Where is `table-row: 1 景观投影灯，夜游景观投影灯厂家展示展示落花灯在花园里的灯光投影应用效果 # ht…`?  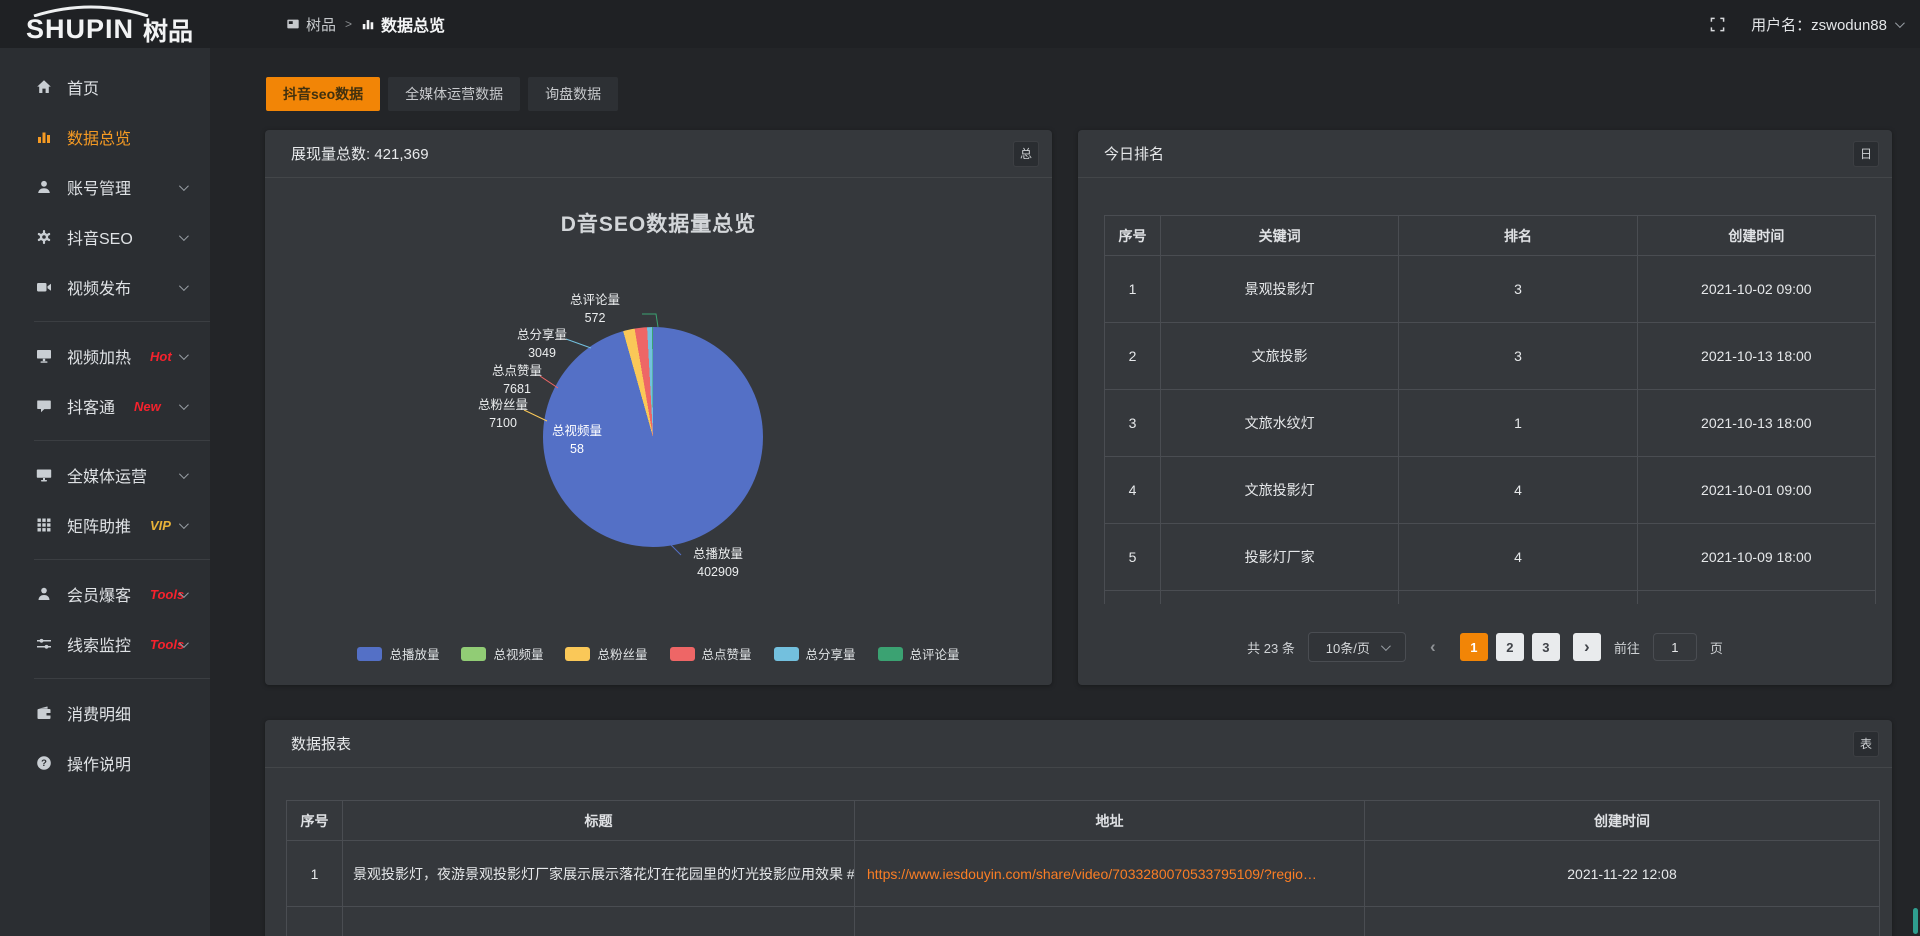 table-row: 1 景观投影灯，夜游景观投影灯厂家展示展示落花灯在花园里的灯光投影应用效果 # ht… is located at coordinates (1083, 873).